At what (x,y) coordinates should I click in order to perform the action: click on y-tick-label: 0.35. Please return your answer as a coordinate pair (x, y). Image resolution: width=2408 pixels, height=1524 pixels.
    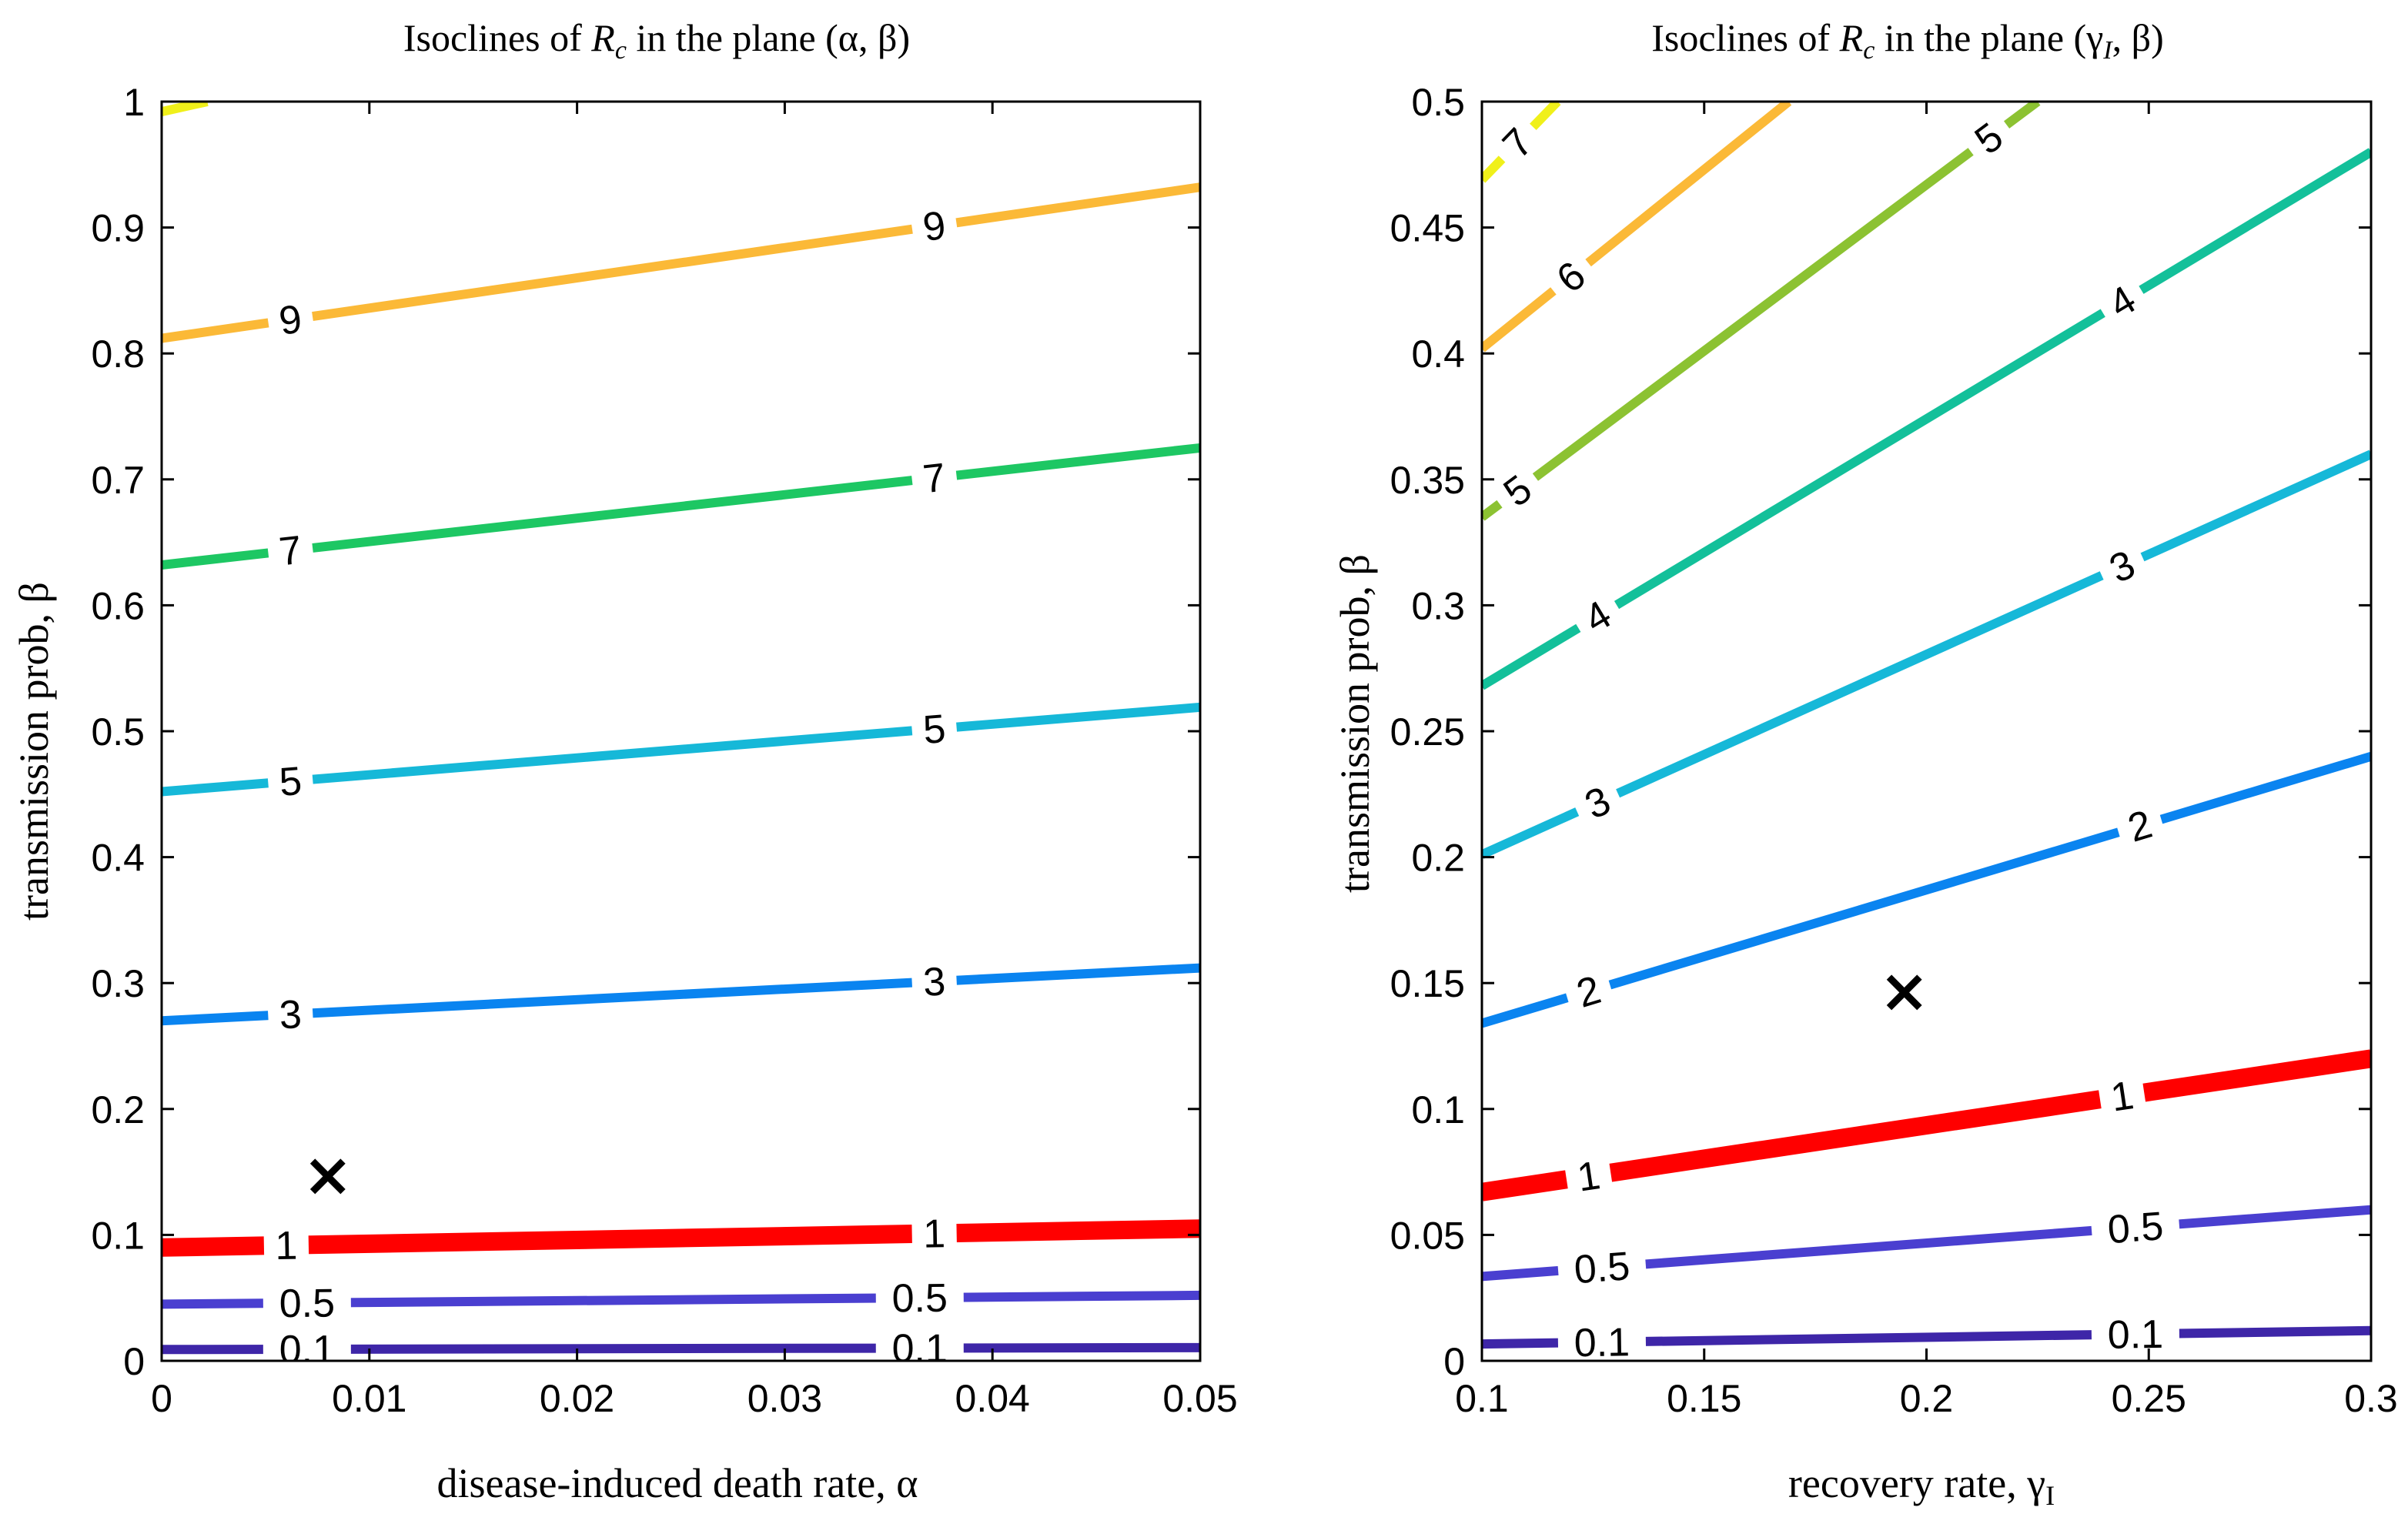
    Looking at the image, I should click on (1427, 480).